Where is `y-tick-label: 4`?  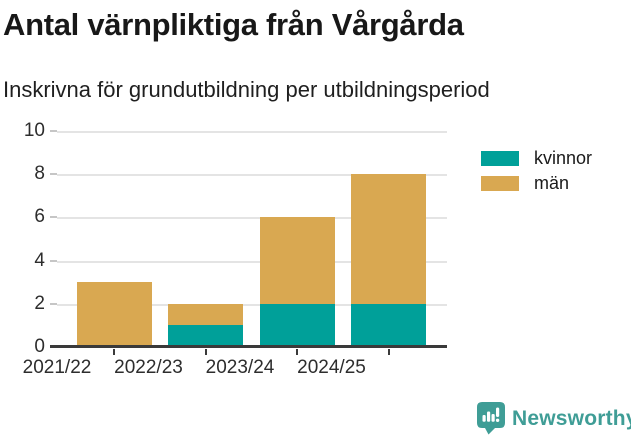
y-tick-label: 4 is located at coordinates (39, 260).